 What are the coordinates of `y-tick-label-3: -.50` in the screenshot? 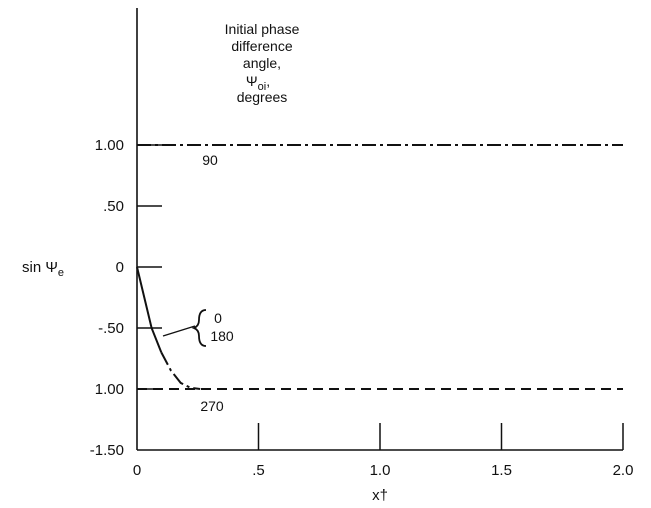 It's located at (111, 328).